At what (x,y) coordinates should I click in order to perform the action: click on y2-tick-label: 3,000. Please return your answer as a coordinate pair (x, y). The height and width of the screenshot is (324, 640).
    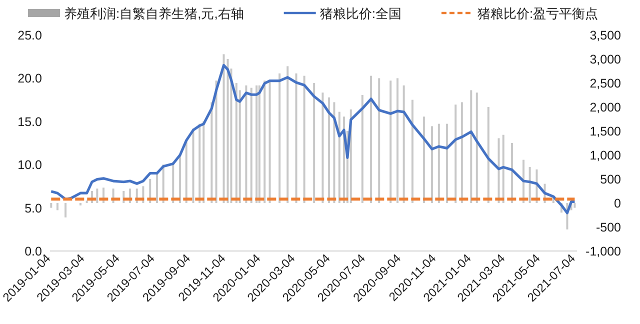
    Looking at the image, I should click on (606, 59).